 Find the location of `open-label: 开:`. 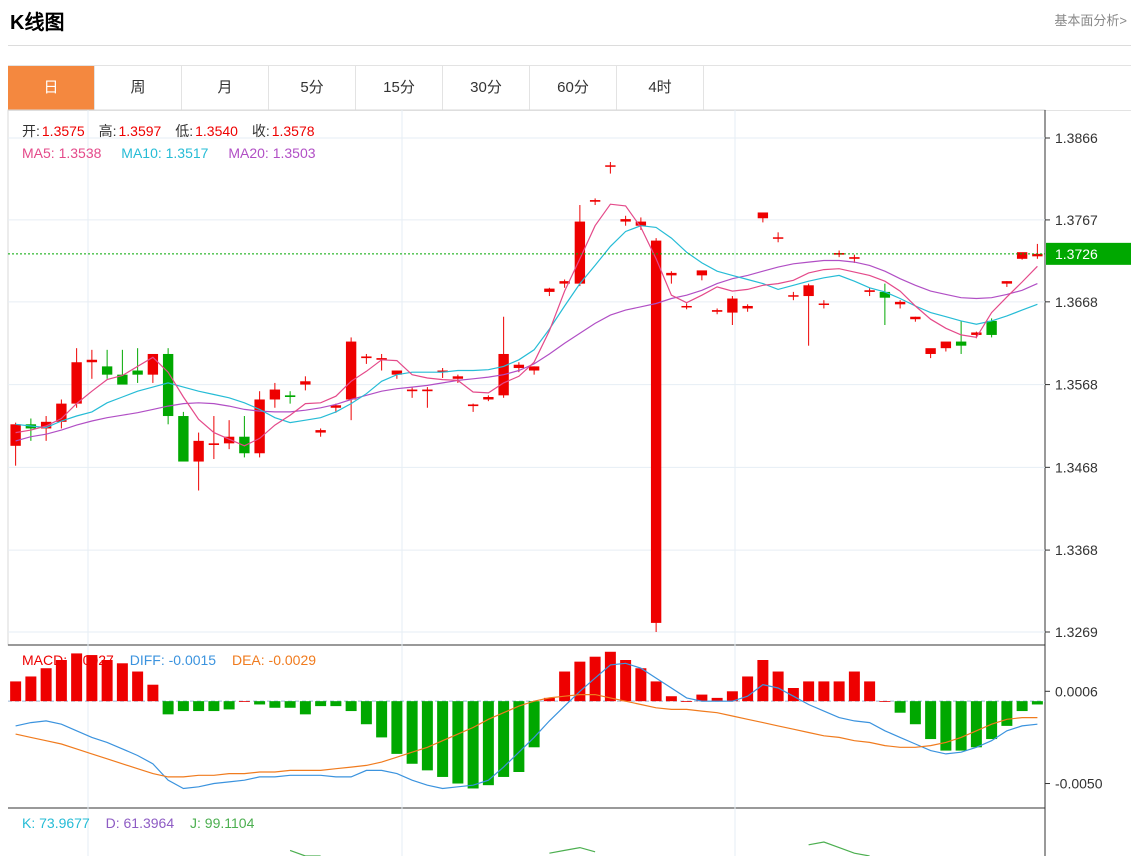

open-label: 开: is located at coordinates (31, 131).